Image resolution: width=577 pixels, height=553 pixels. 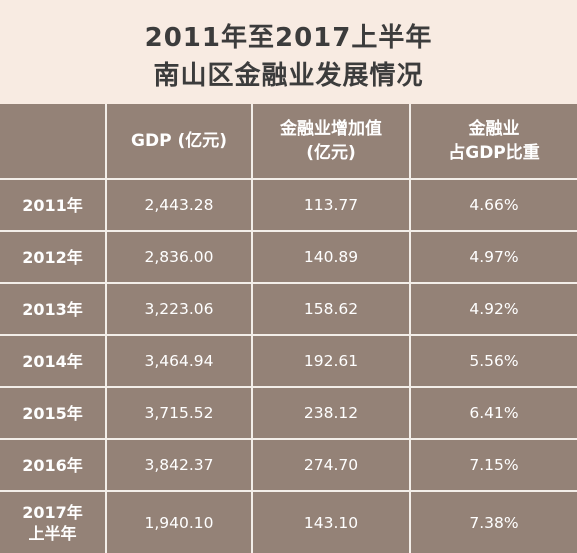 I want to click on year-label: 2013年, so click(x=52, y=309).